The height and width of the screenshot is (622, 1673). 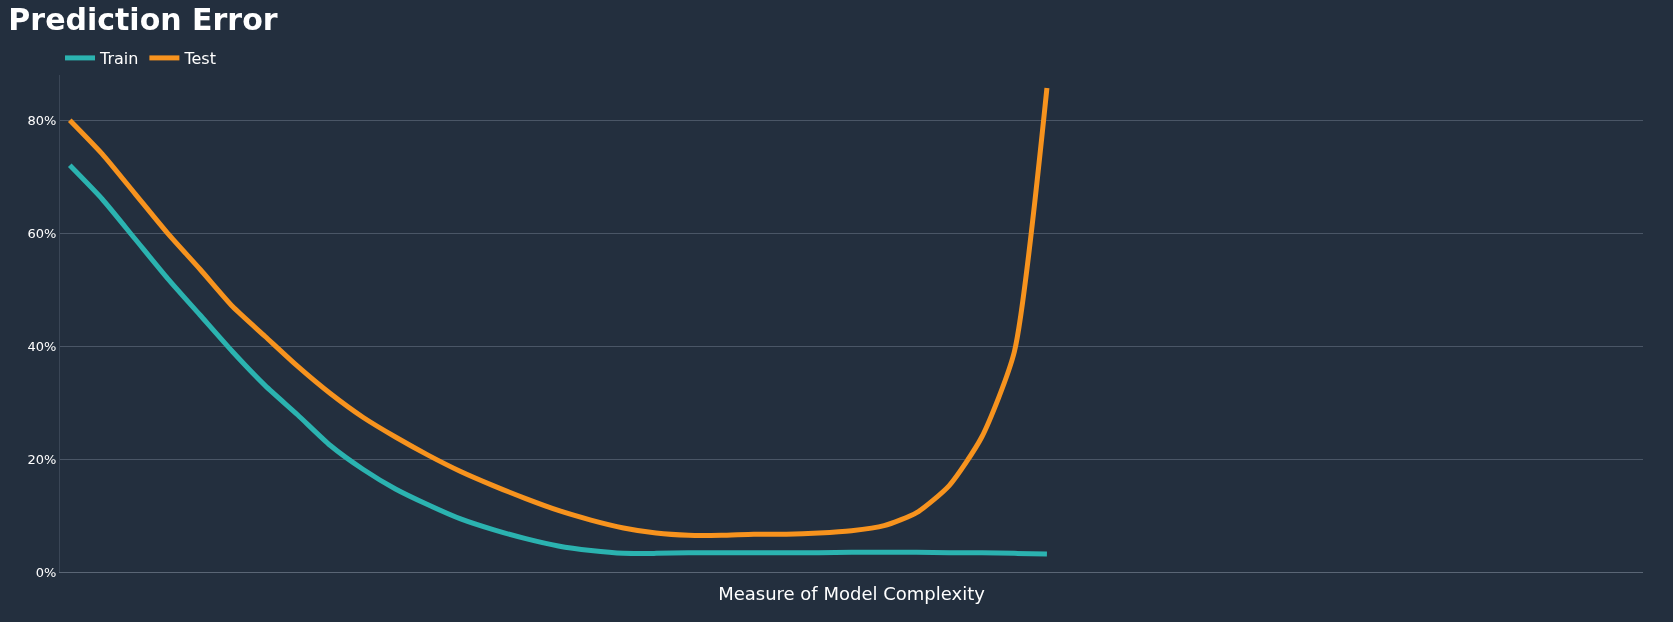 I want to click on x-axis-title: Measure of Model Complexity, so click(x=852, y=594).